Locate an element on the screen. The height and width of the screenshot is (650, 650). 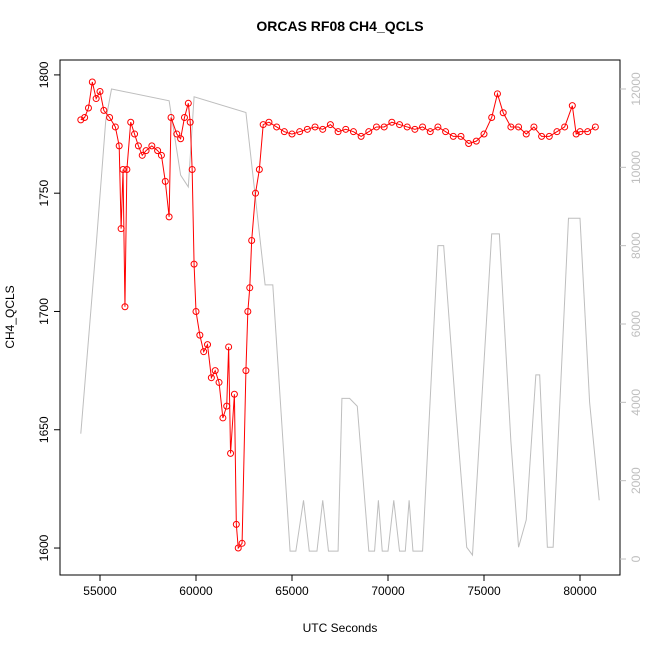
y2-tick-label: 2000 is located at coordinates (636, 480).